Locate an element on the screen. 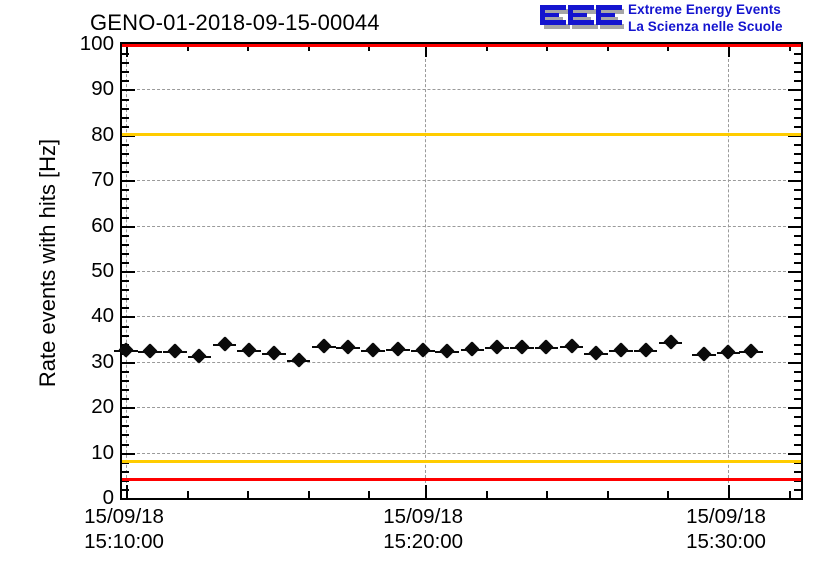 This screenshot has width=836, height=572. y-tick-label: 0 is located at coordinates (108, 497).